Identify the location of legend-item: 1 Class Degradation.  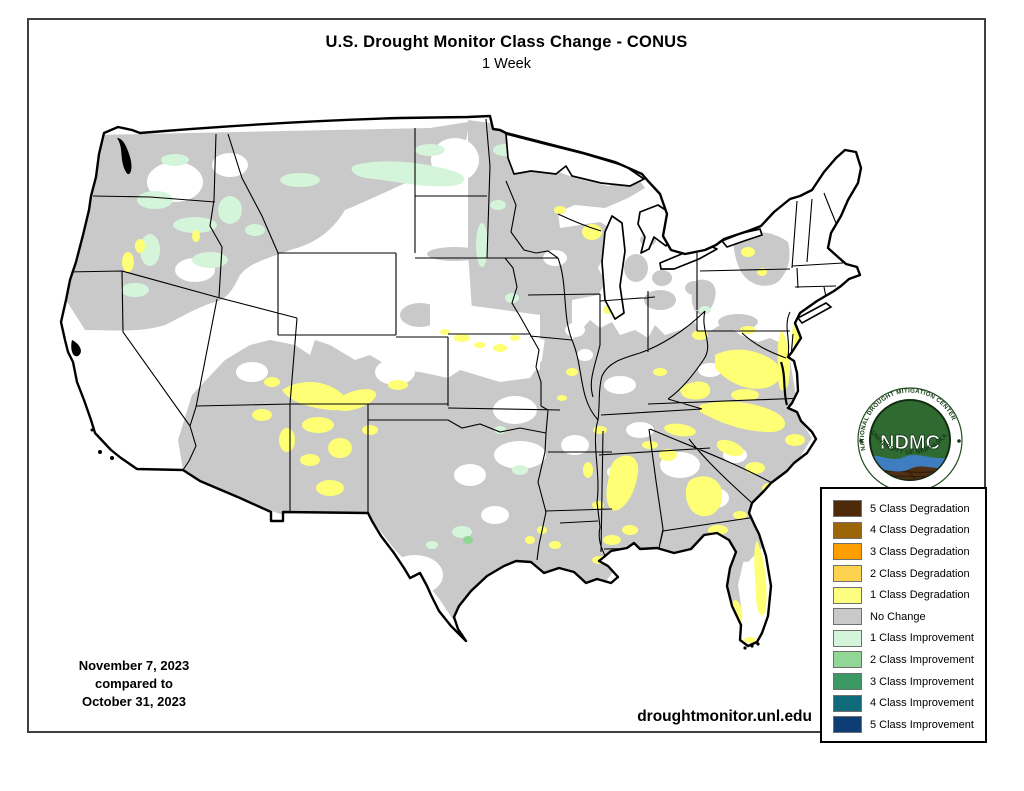
(903, 595).